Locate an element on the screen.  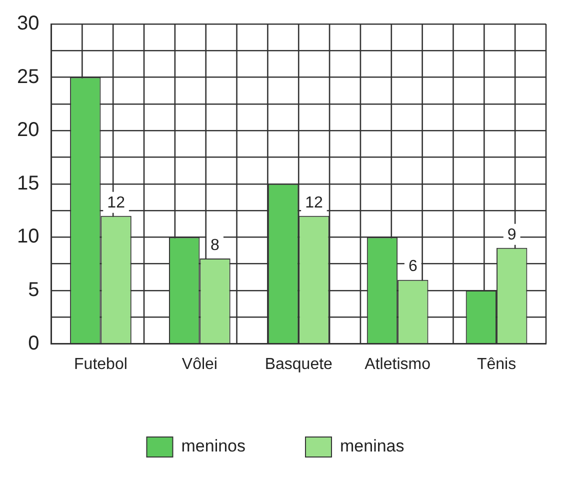
data-label: 6 is located at coordinates (413, 267).